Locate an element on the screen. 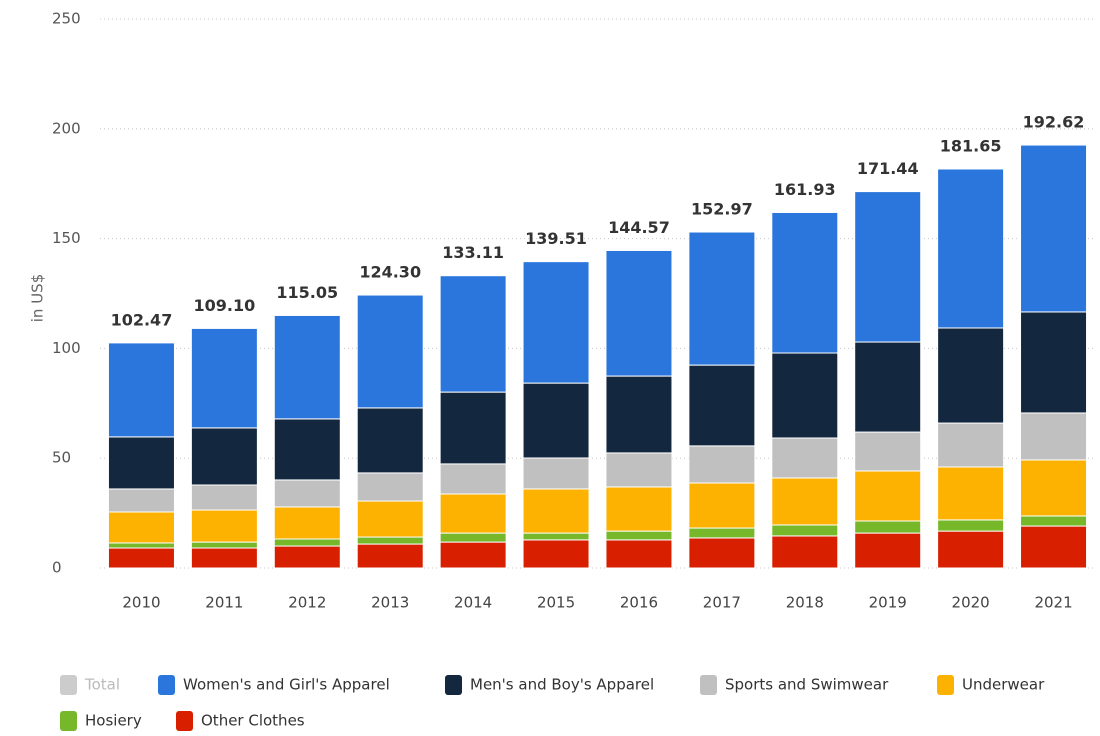 Image resolution: width=1100 pixels, height=736 pixels. legend-label: Sports and Swimwear is located at coordinates (807, 685).